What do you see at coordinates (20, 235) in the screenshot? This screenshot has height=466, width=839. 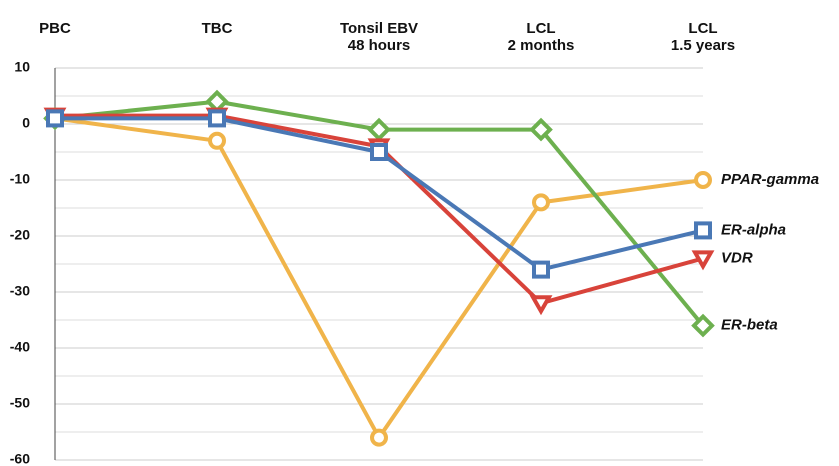 I see `y-tick-label: -20` at bounding box center [20, 235].